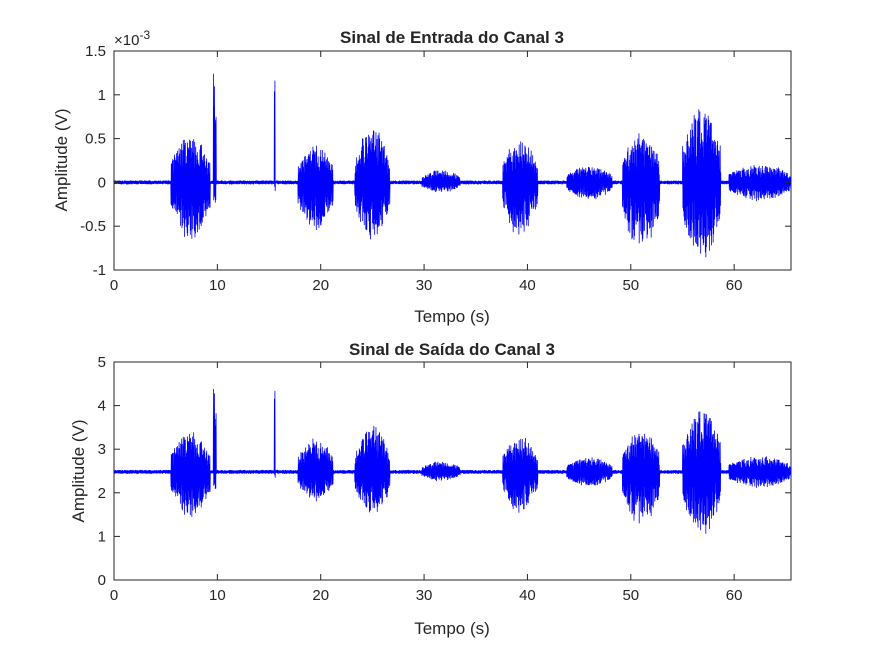  What do you see at coordinates (630, 595) in the screenshot?
I see `output-signal-x-tick-label: 50` at bounding box center [630, 595].